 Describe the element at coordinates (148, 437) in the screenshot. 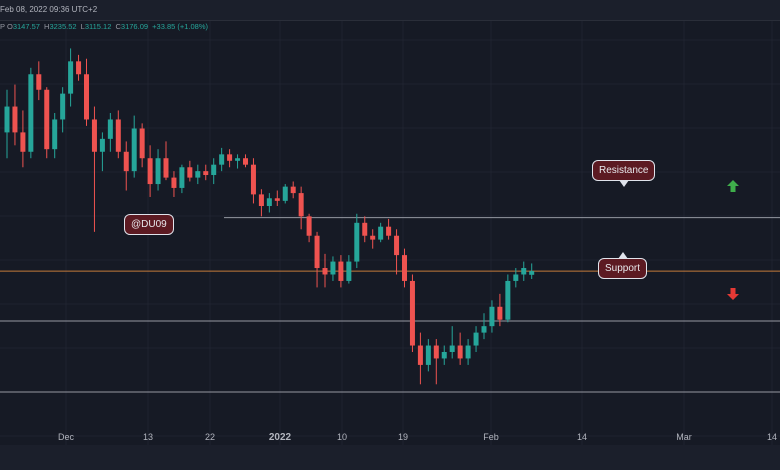

I see `x-tick-label: 13` at that location.